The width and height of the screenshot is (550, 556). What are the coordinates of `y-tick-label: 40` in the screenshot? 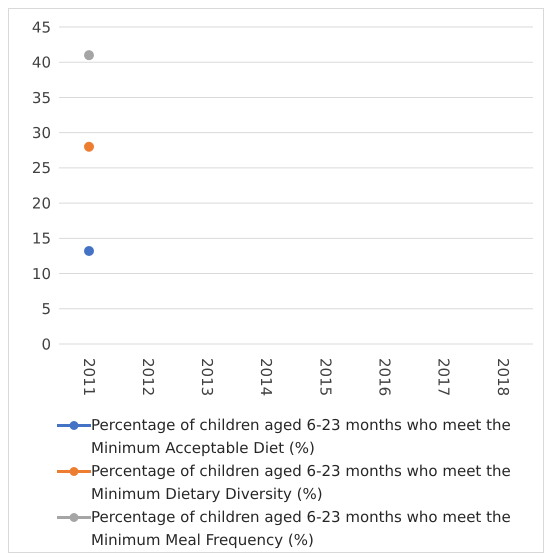 It's located at (41, 63).